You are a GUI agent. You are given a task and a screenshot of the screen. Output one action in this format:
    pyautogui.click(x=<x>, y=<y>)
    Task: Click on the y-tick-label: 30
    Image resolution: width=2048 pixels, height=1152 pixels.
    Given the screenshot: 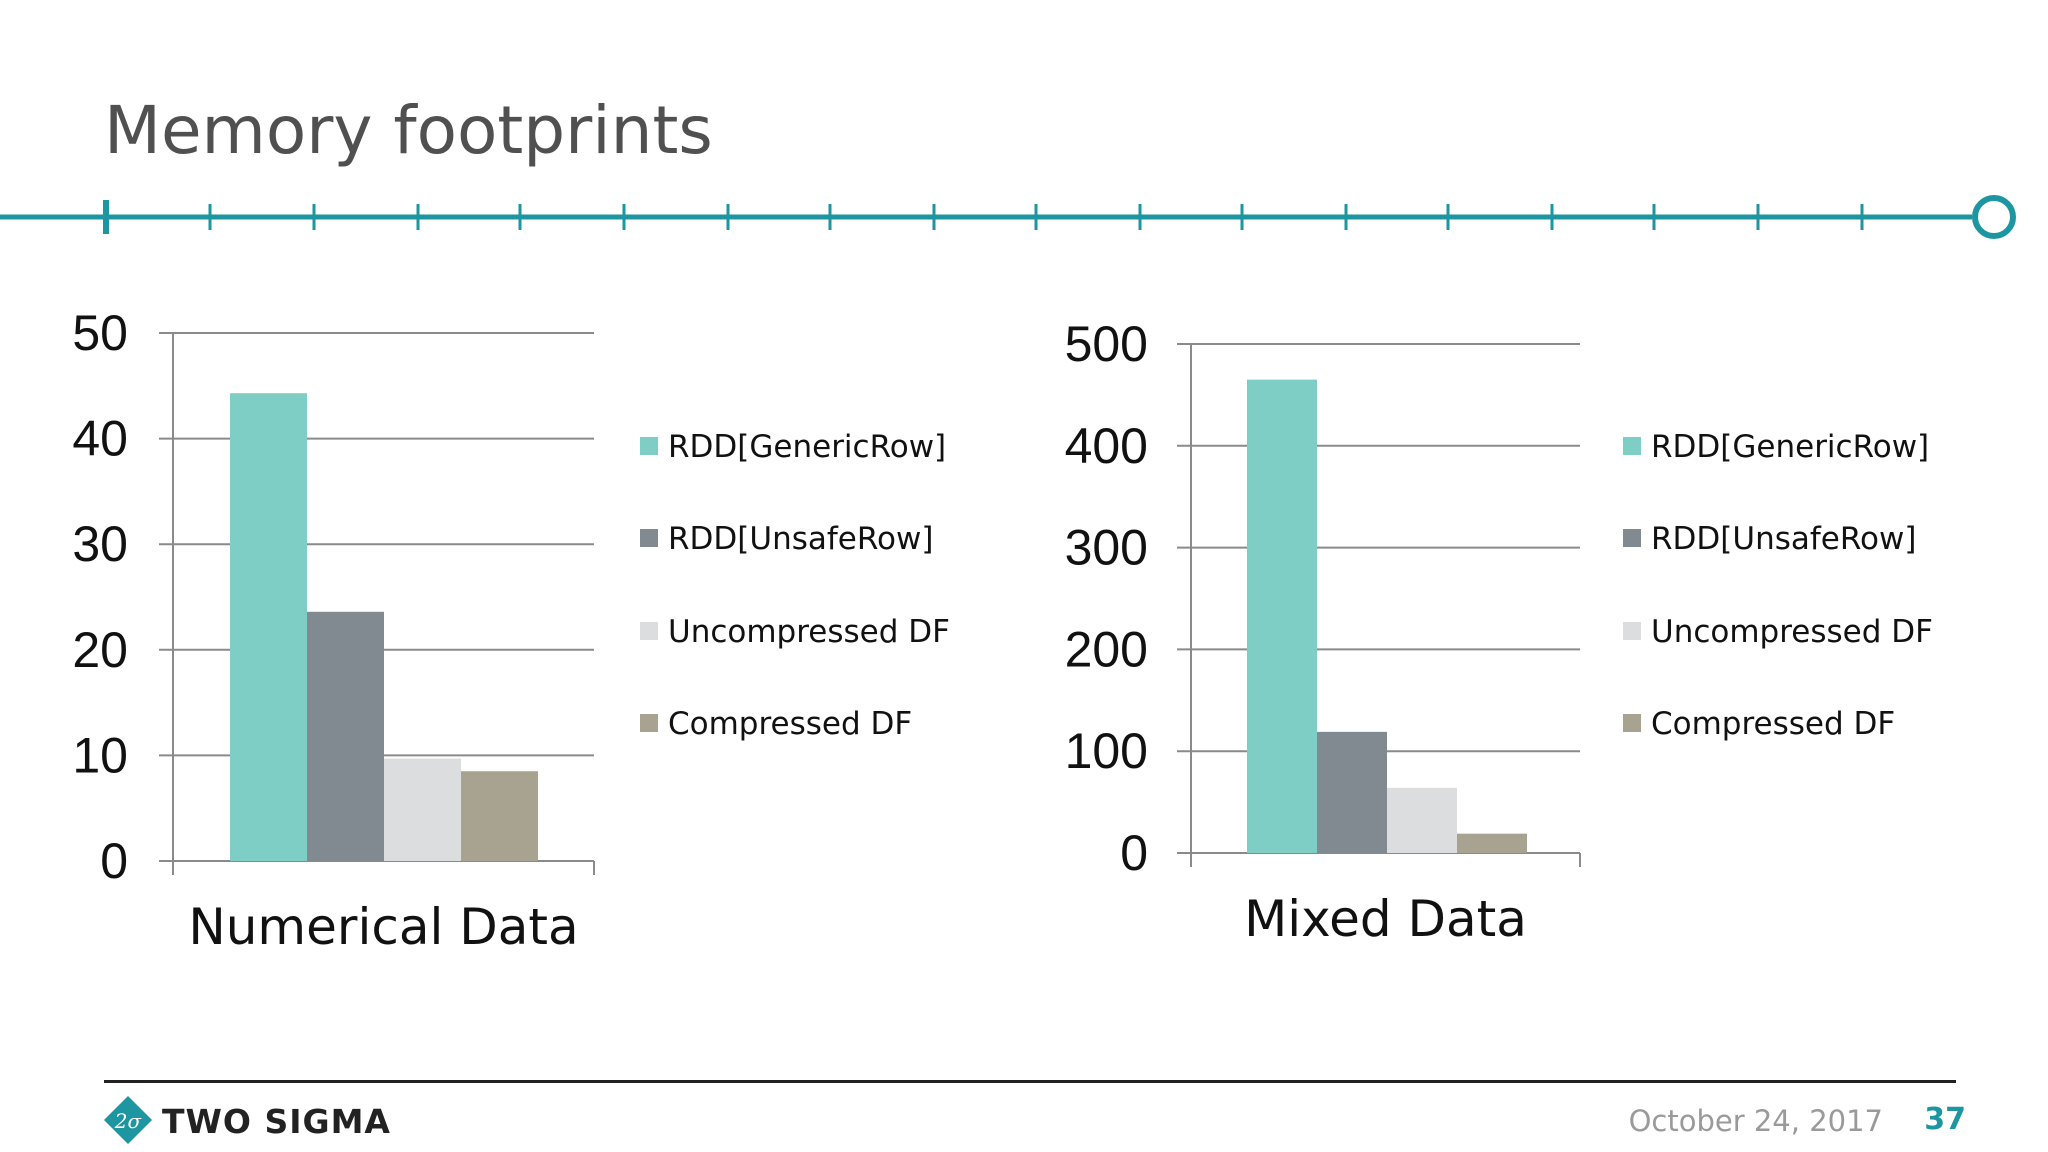 What is the action you would take?
    pyautogui.click(x=100, y=544)
    